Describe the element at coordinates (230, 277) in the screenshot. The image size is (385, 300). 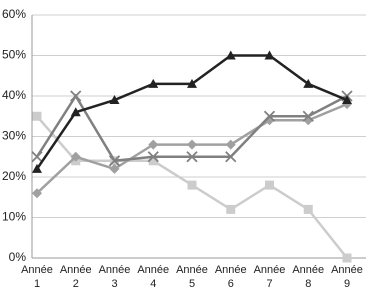
I see `x-tick-label: Année 6` at that location.